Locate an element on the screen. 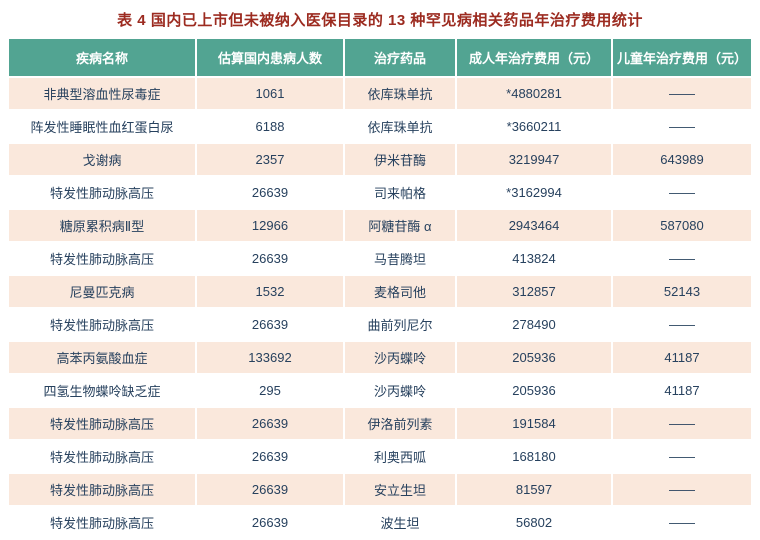  table-cell: 1061 is located at coordinates (270, 93).